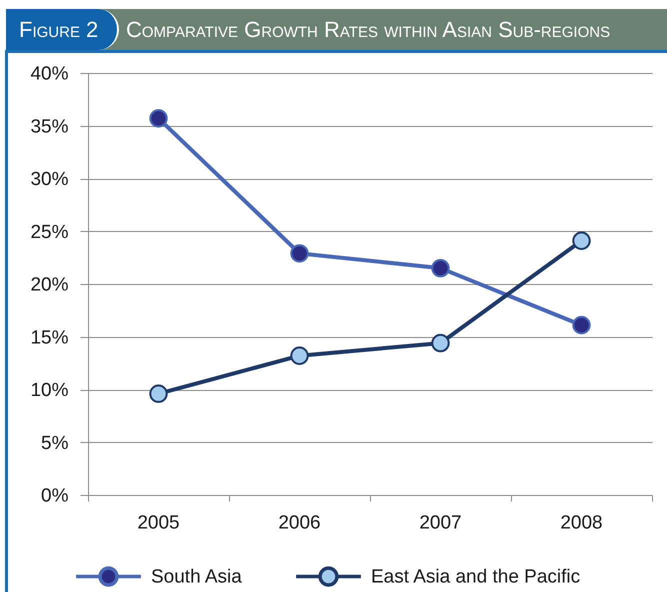 The width and height of the screenshot is (667, 592). What do you see at coordinates (49, 390) in the screenshot?
I see `y-tick-label: 10%` at bounding box center [49, 390].